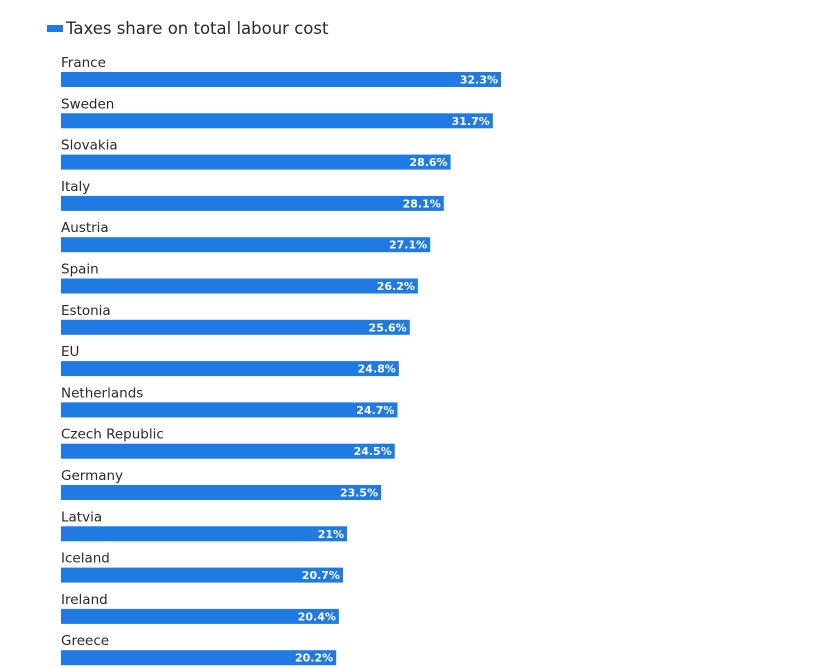  I want to click on value-label: 24.7%, so click(375, 410).